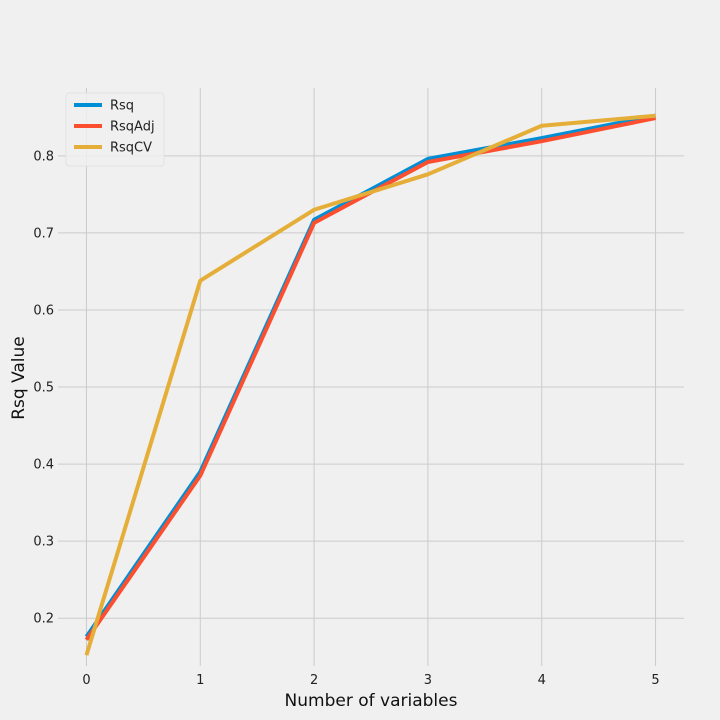  Describe the element at coordinates (314, 680) in the screenshot. I see `x-tick-label: 2` at that location.